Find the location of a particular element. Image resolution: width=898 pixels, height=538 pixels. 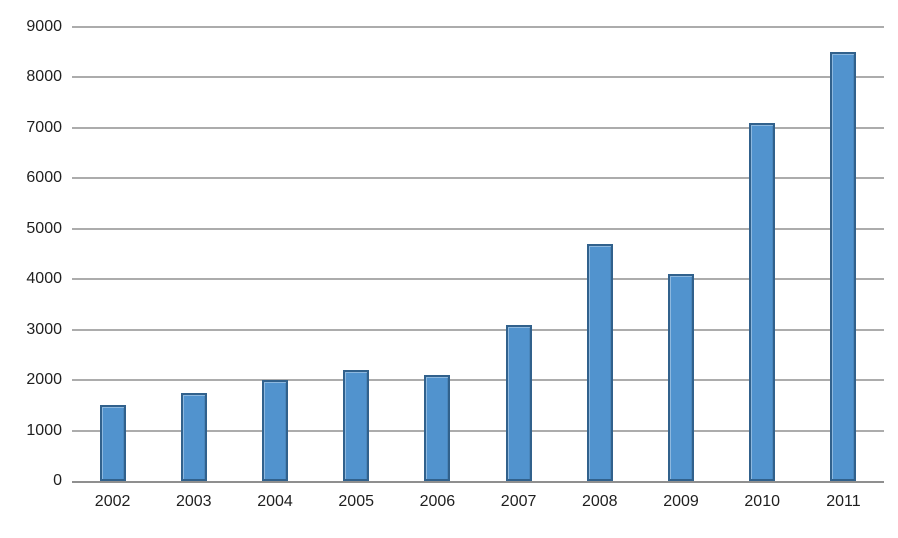

bar-2006 is located at coordinates (437, 428).